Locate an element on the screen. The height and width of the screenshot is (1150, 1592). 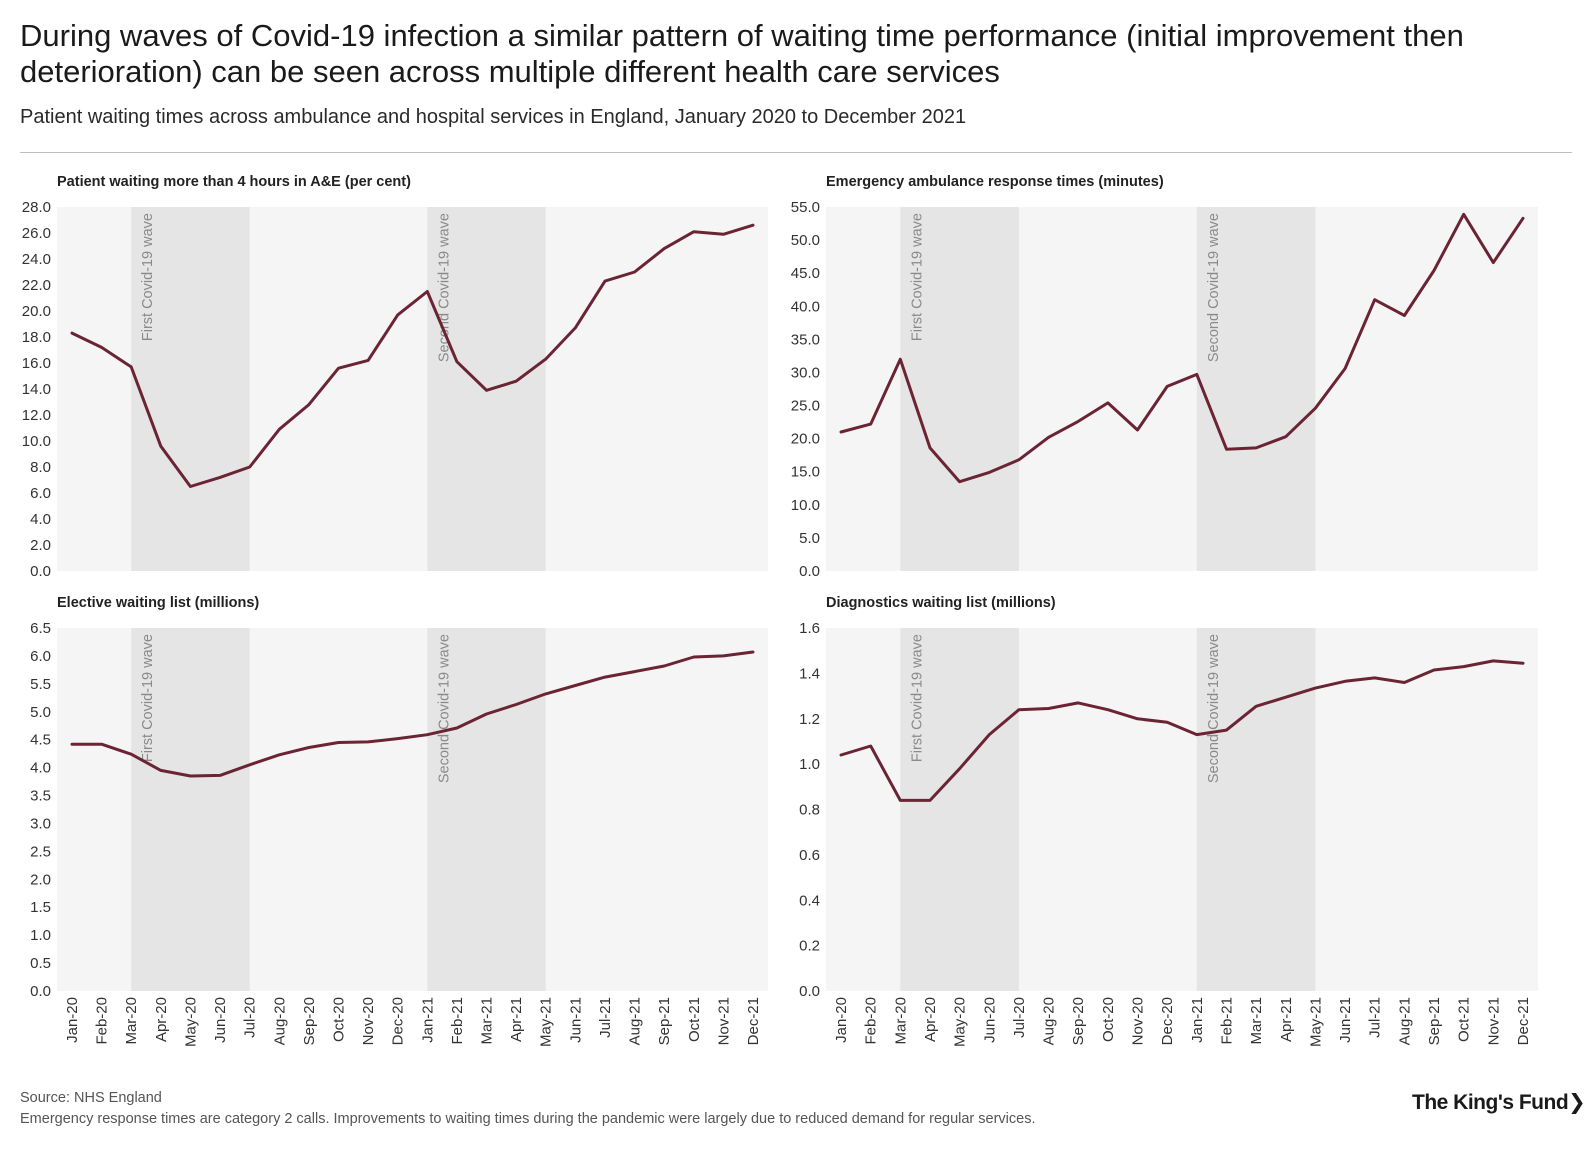
y-tick-label: 15.0 is located at coordinates (805, 472).